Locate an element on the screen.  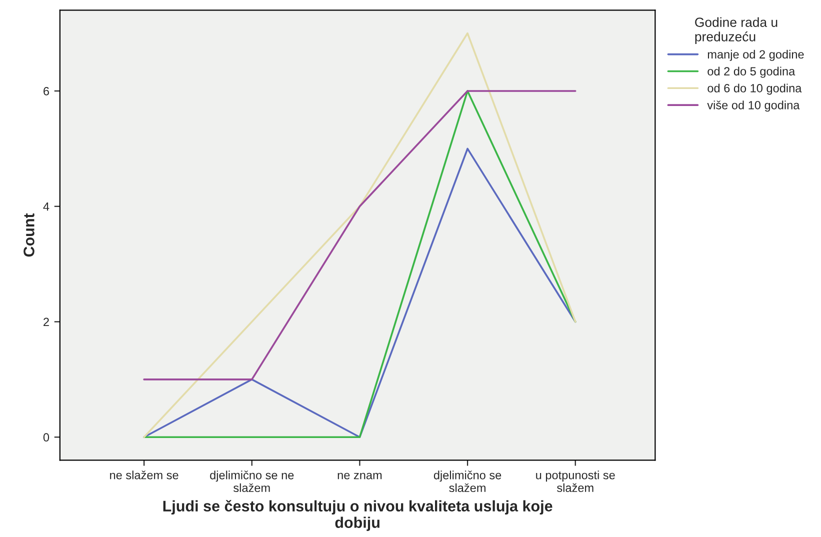
y-tick-label: 6 is located at coordinates (46, 91).